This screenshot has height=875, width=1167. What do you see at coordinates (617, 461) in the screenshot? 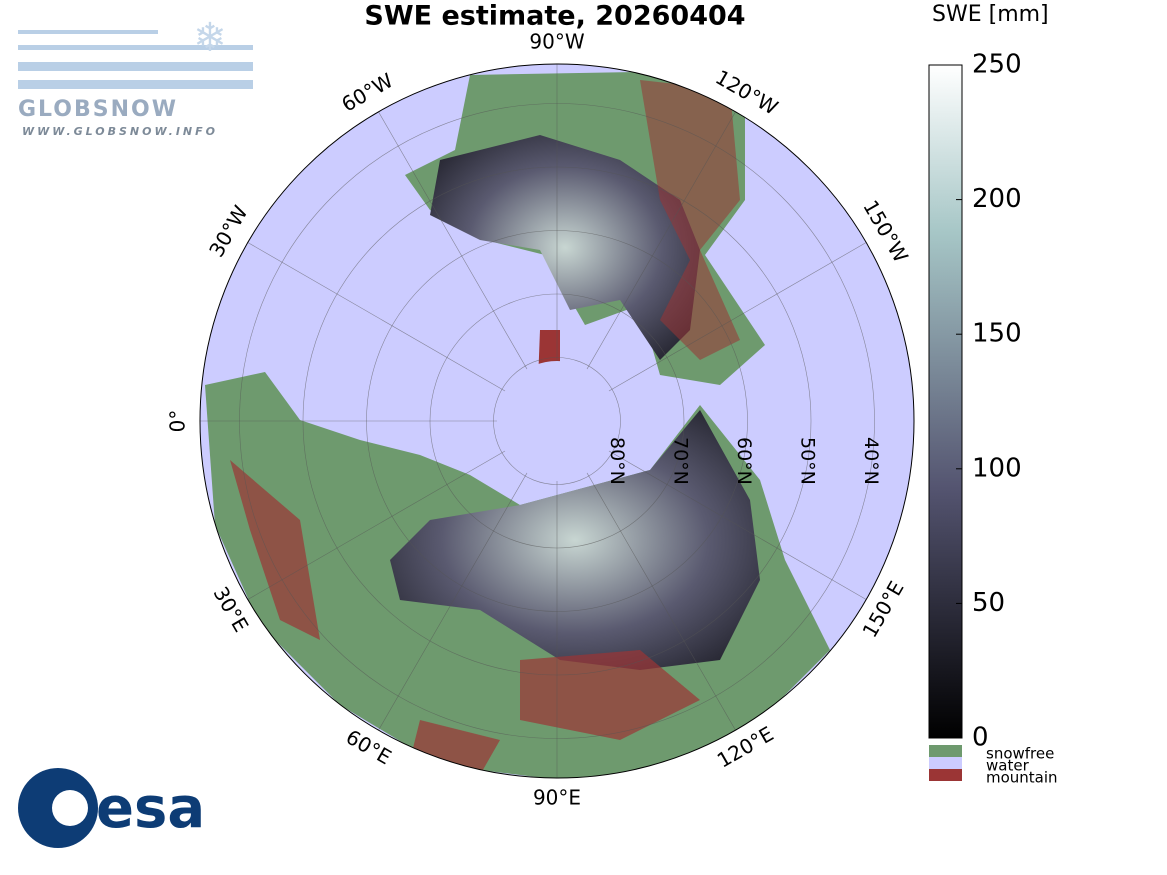
I see `latitude-label: 80°N` at bounding box center [617, 461].